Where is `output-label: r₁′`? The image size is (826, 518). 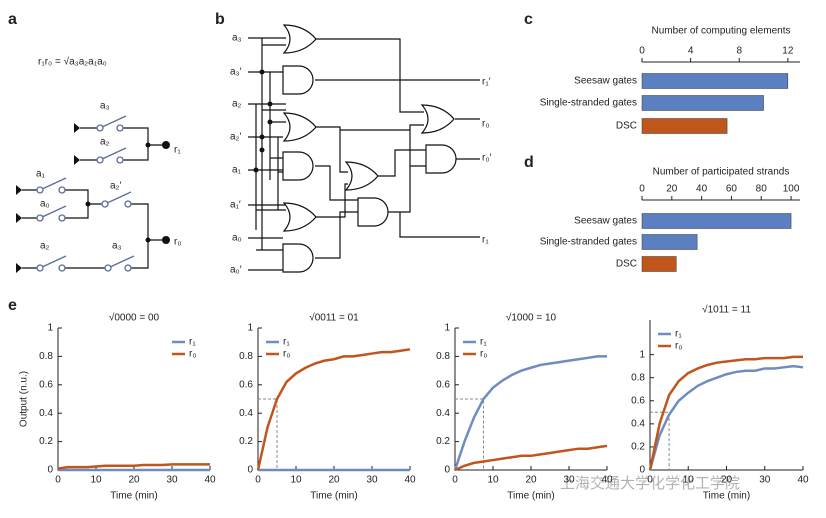 output-label: r₁′ is located at coordinates (486, 82).